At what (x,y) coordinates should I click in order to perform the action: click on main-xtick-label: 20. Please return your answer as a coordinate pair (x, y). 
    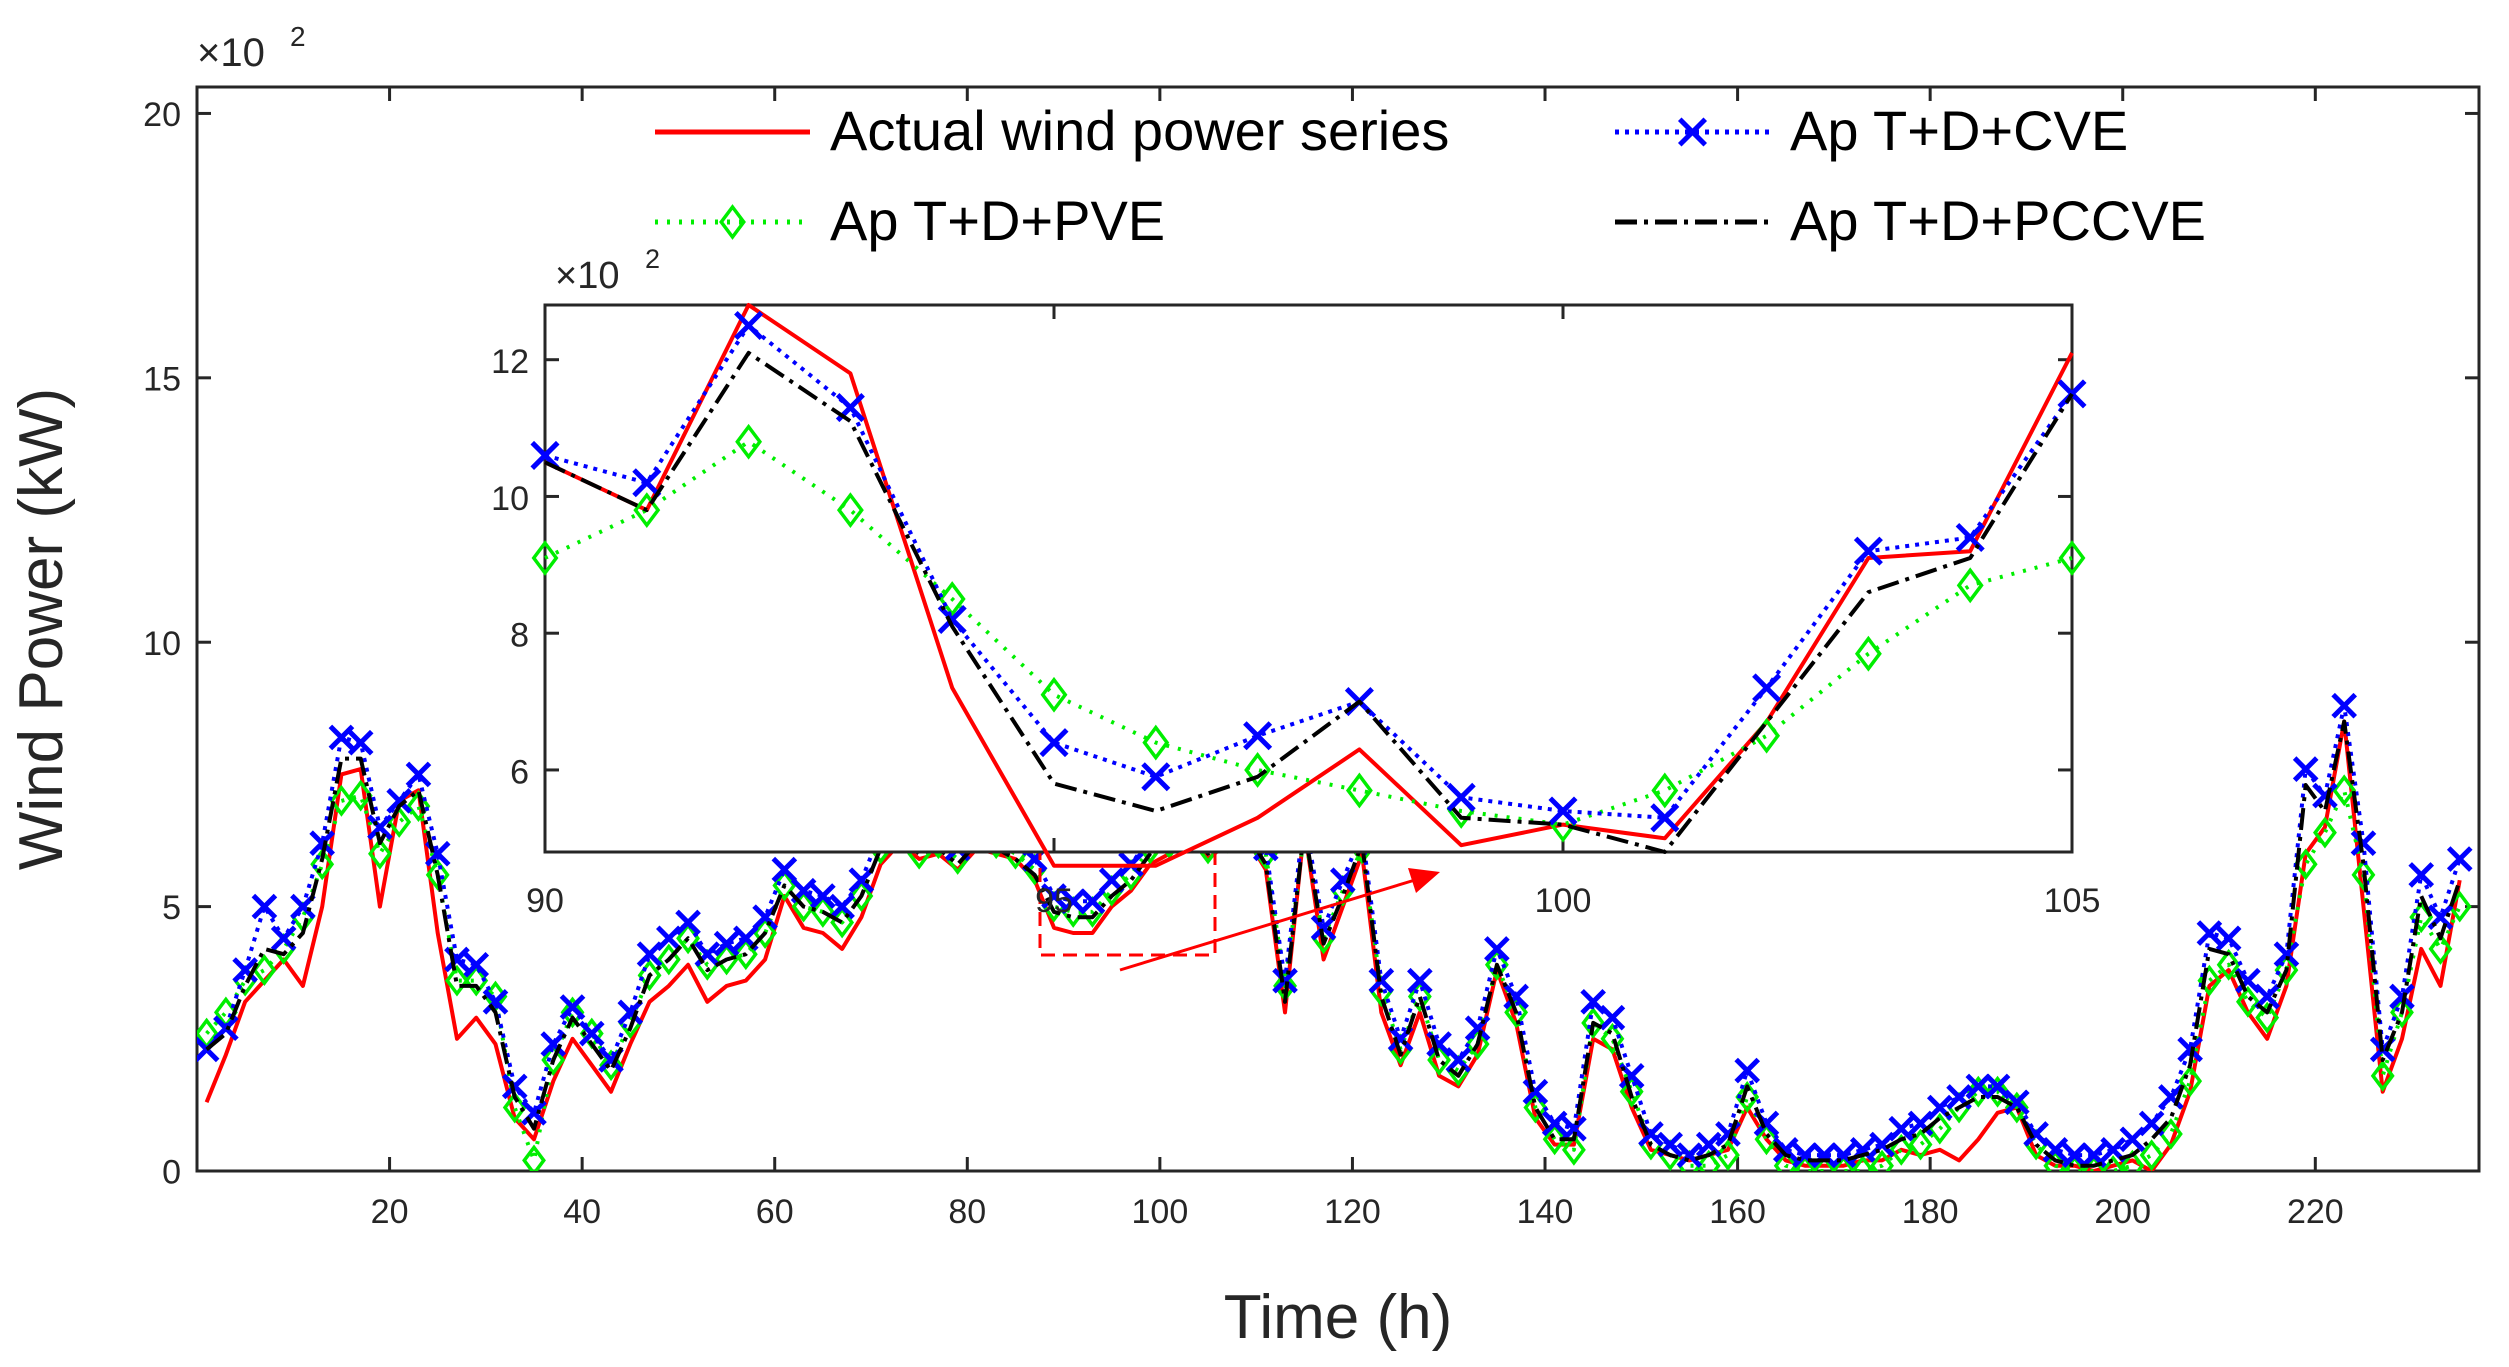
    Looking at the image, I should click on (390, 1212).